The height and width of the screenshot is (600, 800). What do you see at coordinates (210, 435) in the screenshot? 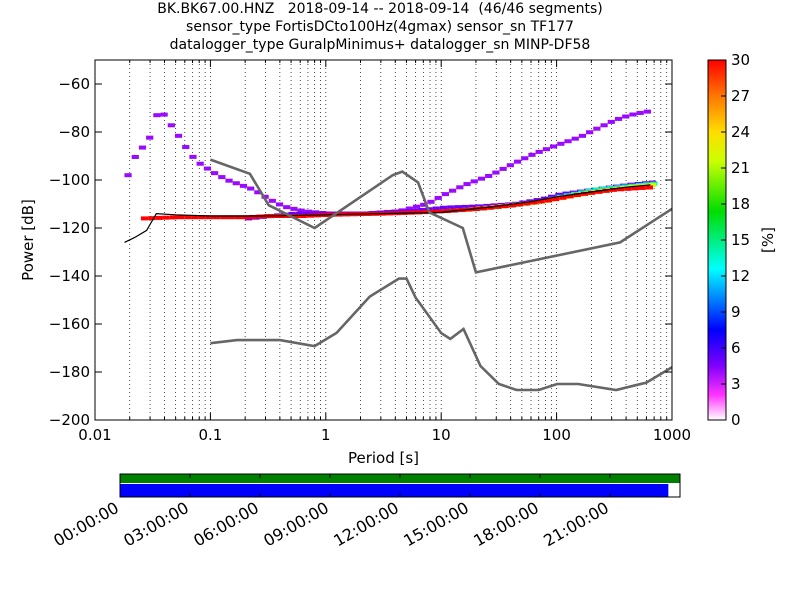
I see `x-tick-label: 0.1` at bounding box center [210, 435].